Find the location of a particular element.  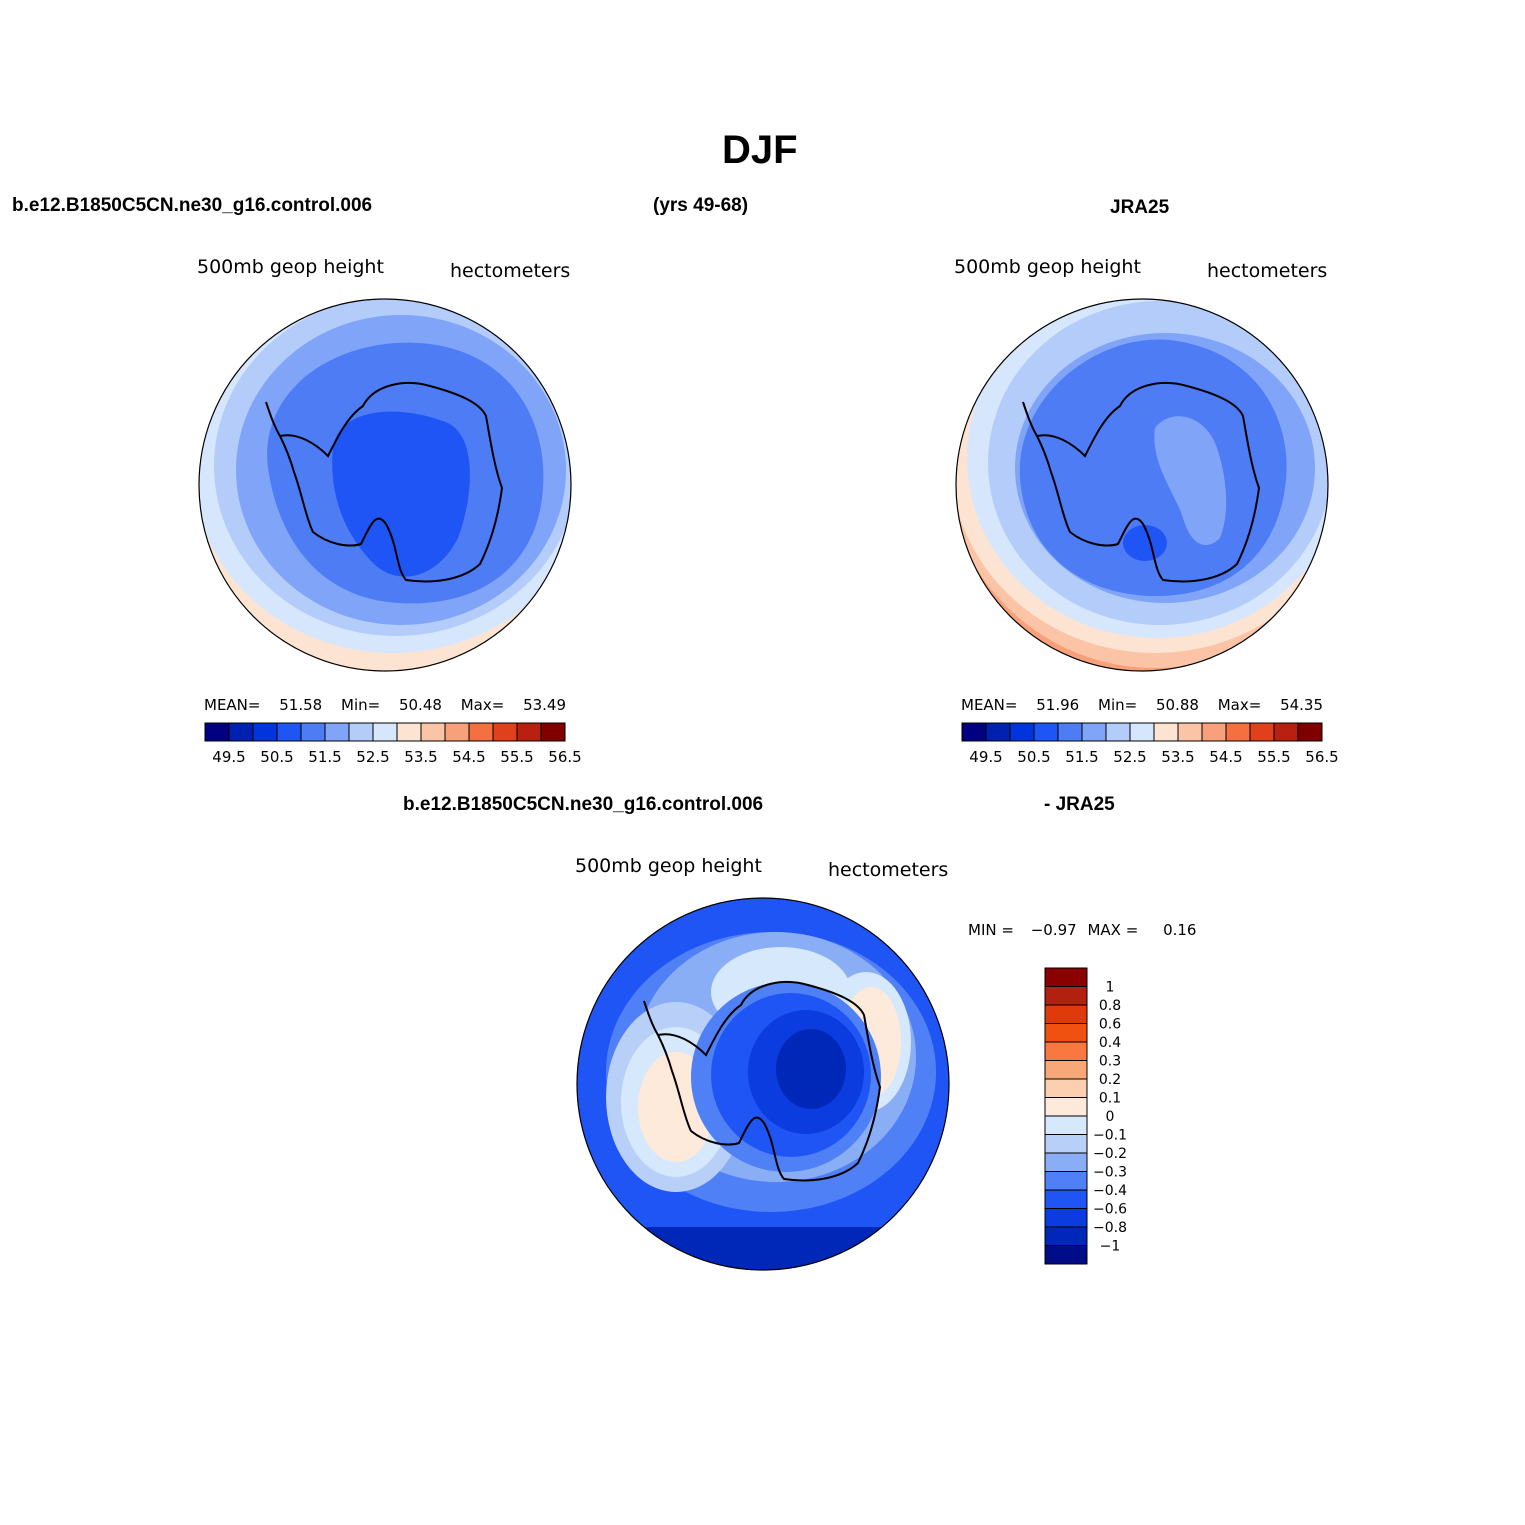

diff-min-value: −0.97 is located at coordinates (1053, 930).